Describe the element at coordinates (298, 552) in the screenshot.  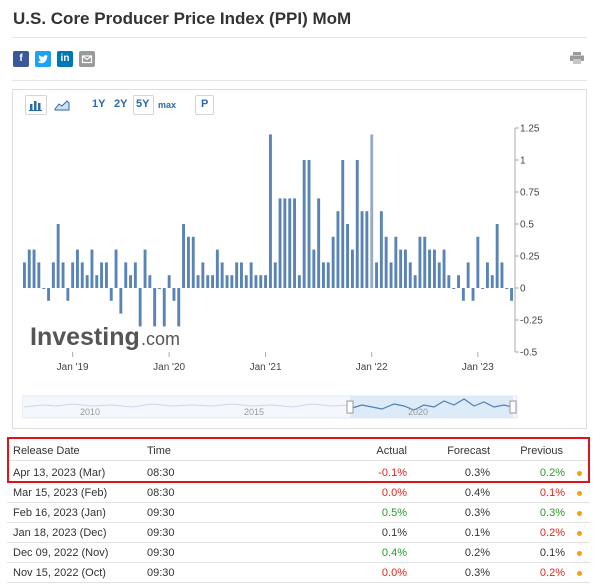
I see `table-row: Dec 09, 2022 (Nov) 09:30 0.4% 0.2% 0.1%` at that location.